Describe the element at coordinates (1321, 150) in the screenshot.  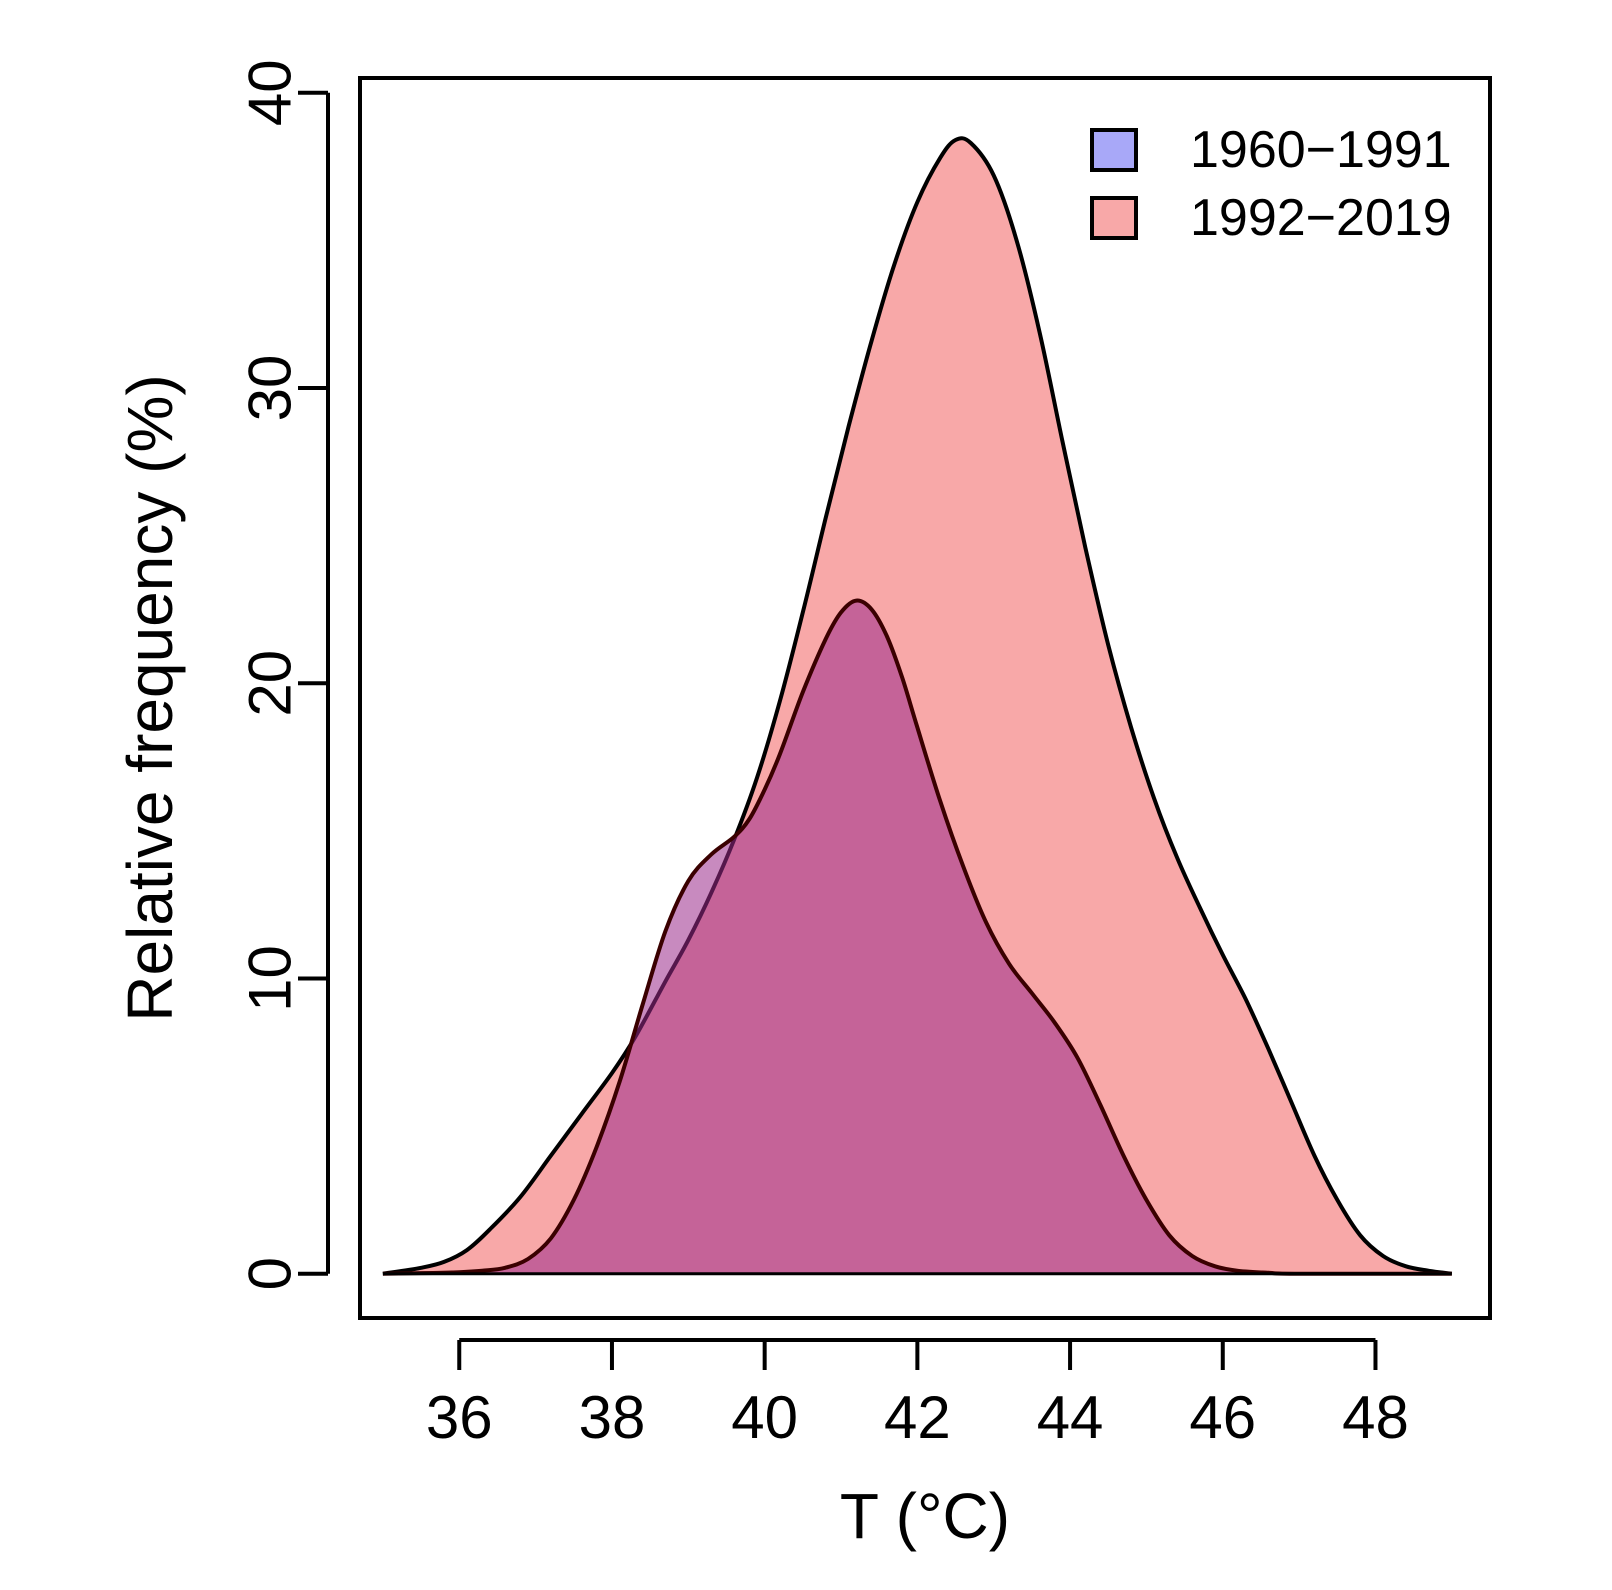
I see `legend-label: 1960−1991` at that location.